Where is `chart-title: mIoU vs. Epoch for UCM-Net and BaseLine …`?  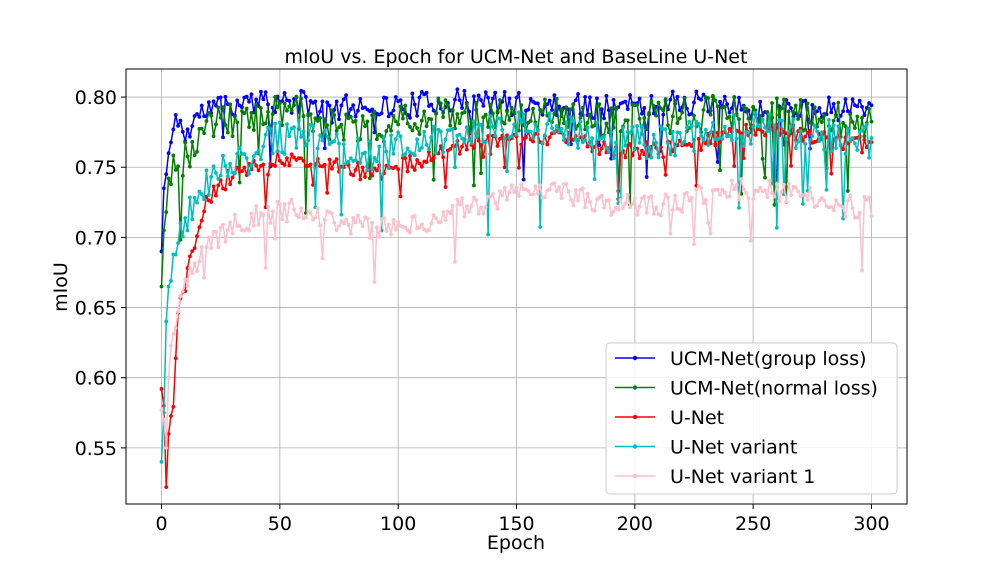 chart-title: mIoU vs. Epoch for UCM-Net and BaseLine … is located at coordinates (516, 57).